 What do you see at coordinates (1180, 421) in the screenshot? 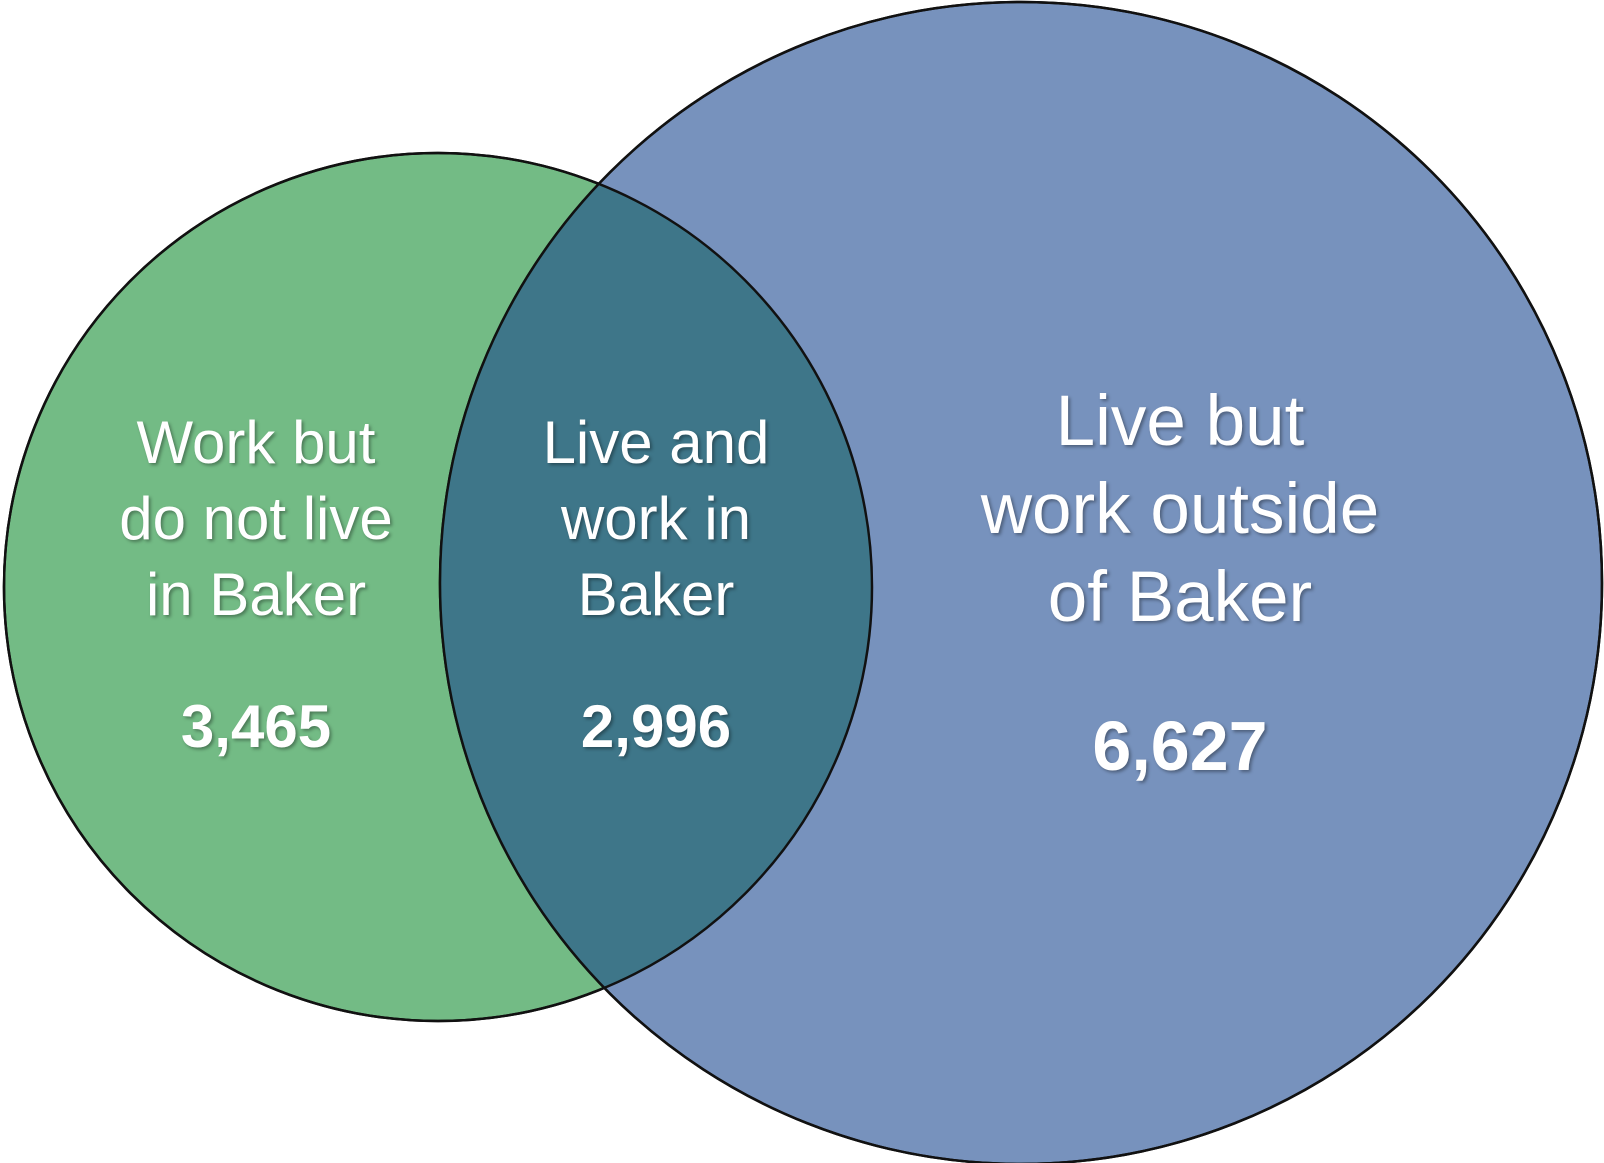
I see `live-only-label-line-1: Live but` at bounding box center [1180, 421].